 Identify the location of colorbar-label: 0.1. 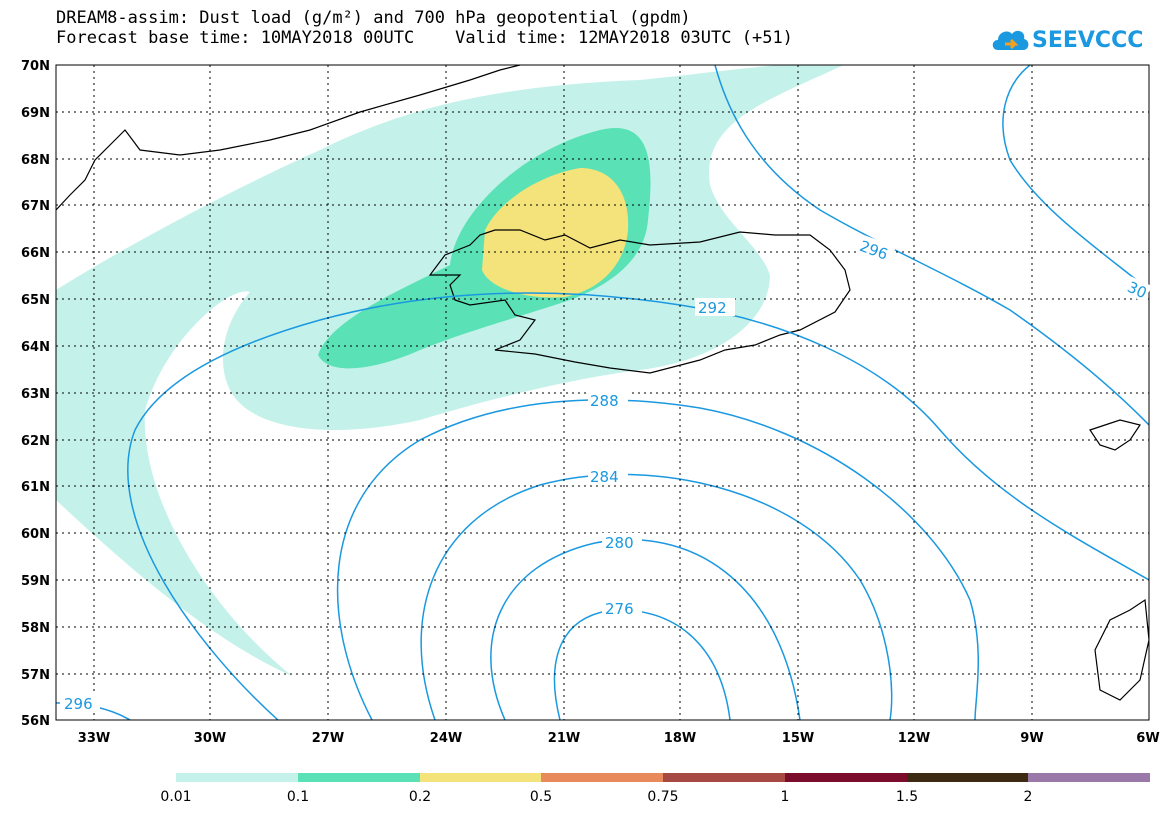
(298, 797).